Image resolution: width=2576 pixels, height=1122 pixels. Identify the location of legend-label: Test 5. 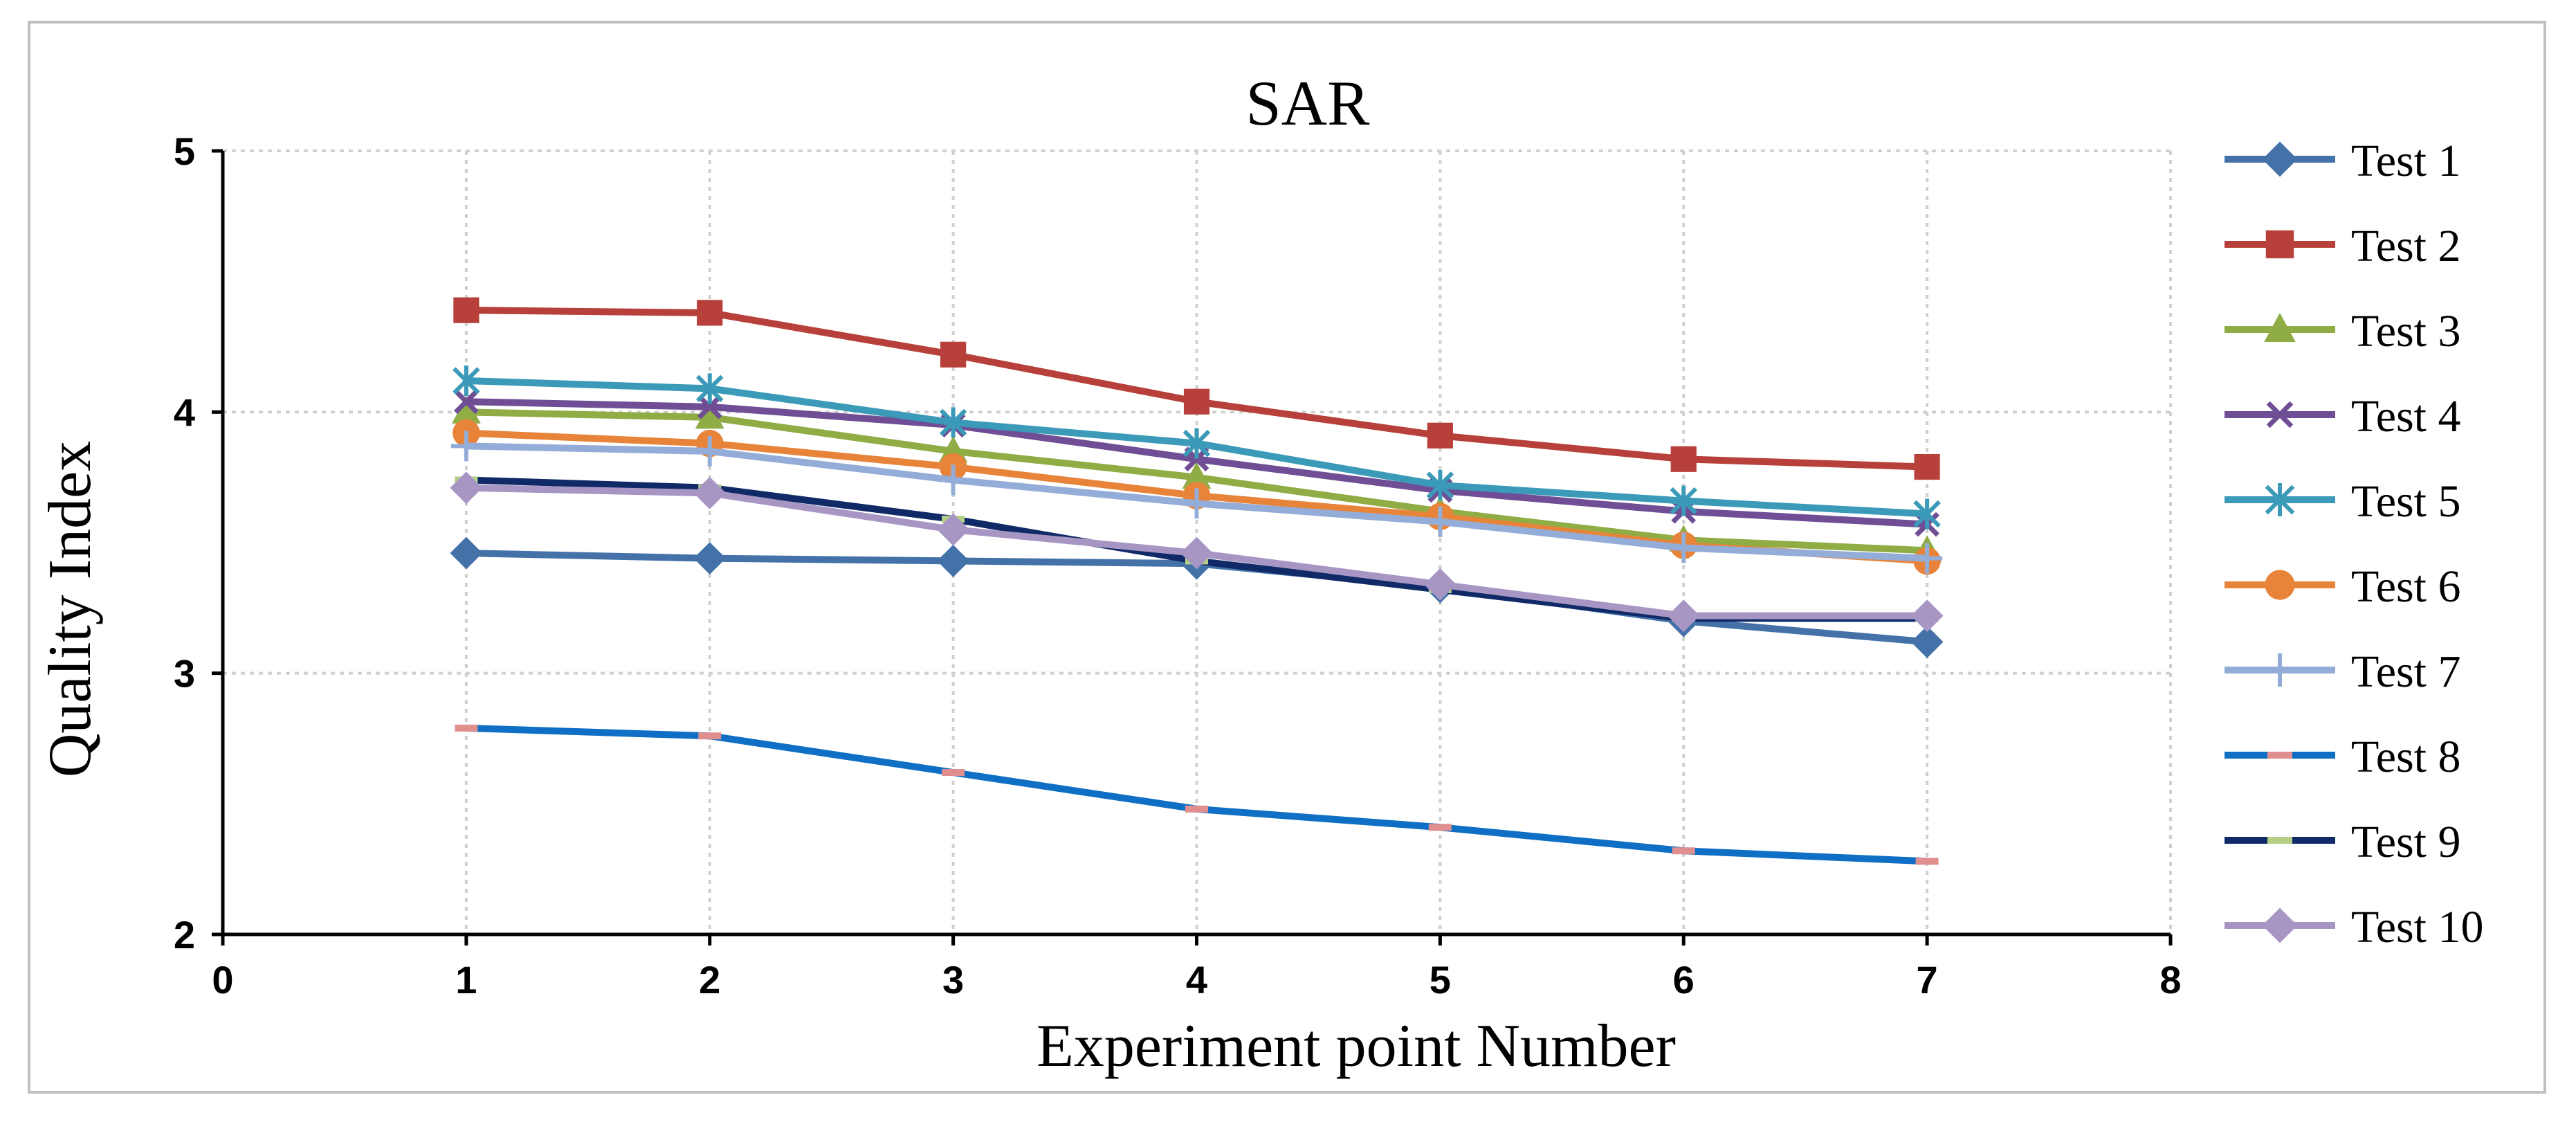
(2406, 502).